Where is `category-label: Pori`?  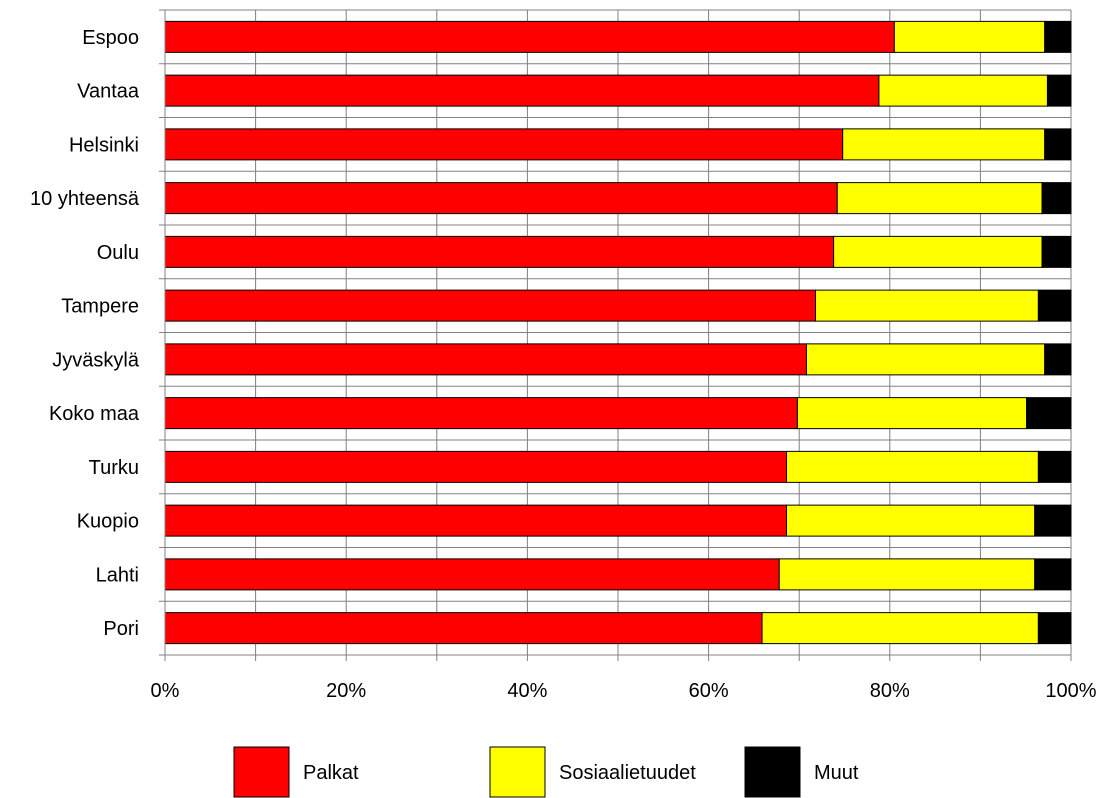 category-label: Pori is located at coordinates (121, 629).